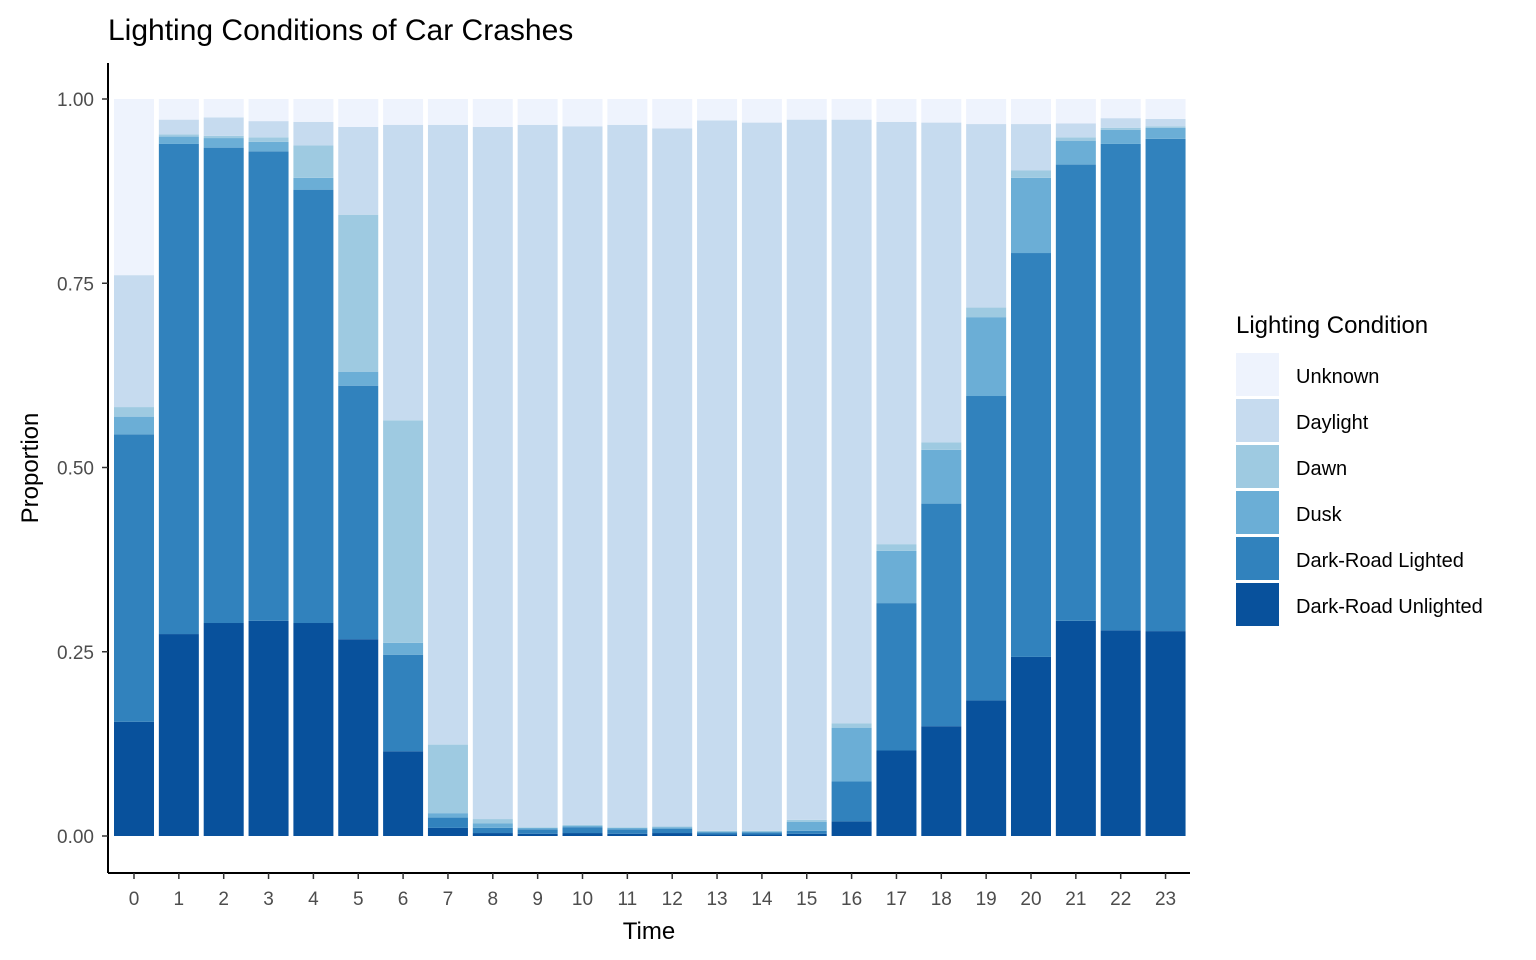 The image size is (1536, 960). Describe the element at coordinates (75, 837) in the screenshot. I see `y-tick-label: 0.00` at that location.